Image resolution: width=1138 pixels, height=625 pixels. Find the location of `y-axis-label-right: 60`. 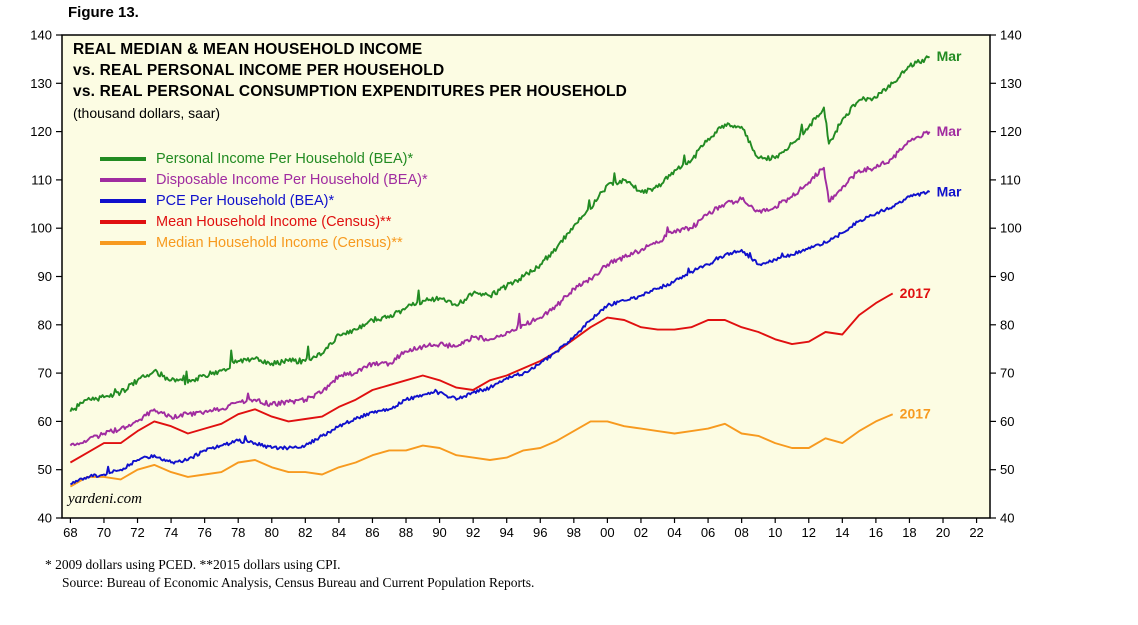

y-axis-label-right: 60 is located at coordinates (1007, 421).